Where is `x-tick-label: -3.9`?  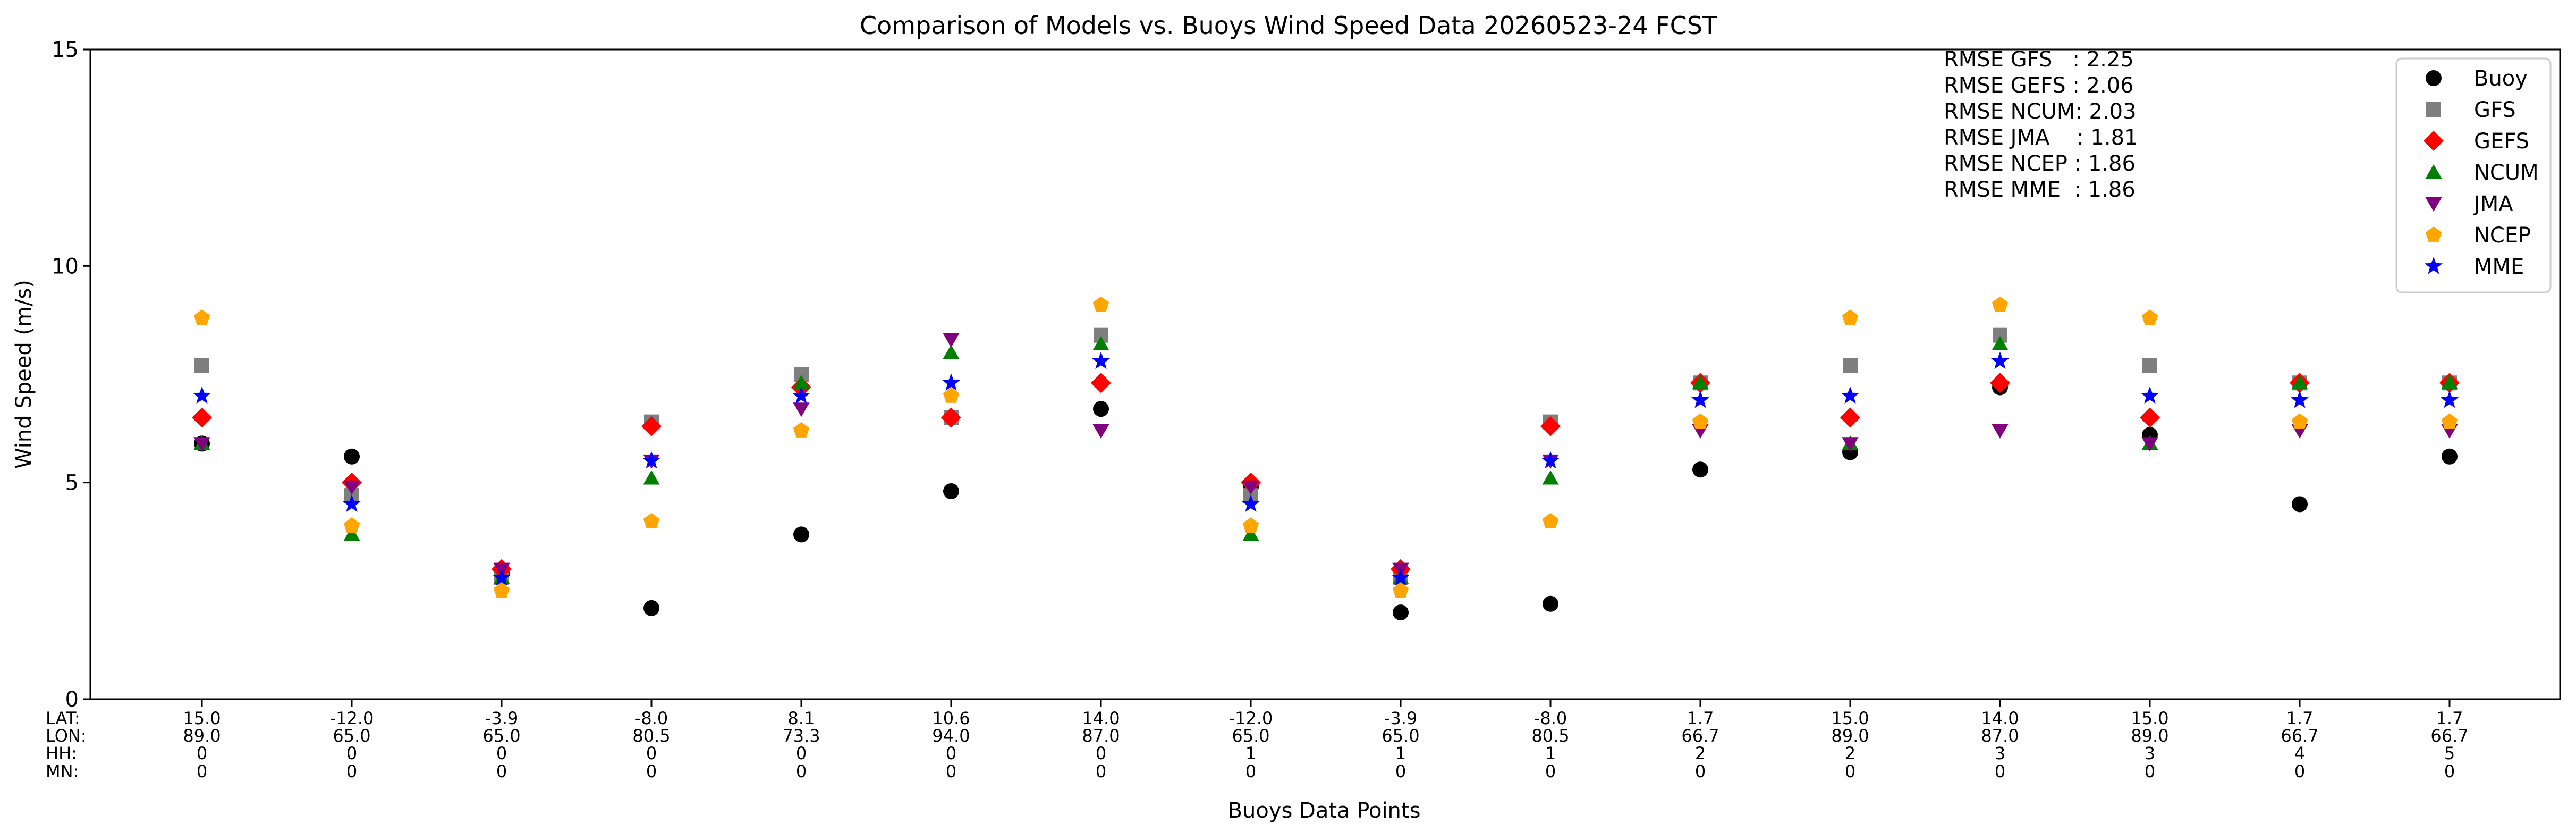
x-tick-label: -3.9 is located at coordinates (1401, 718).